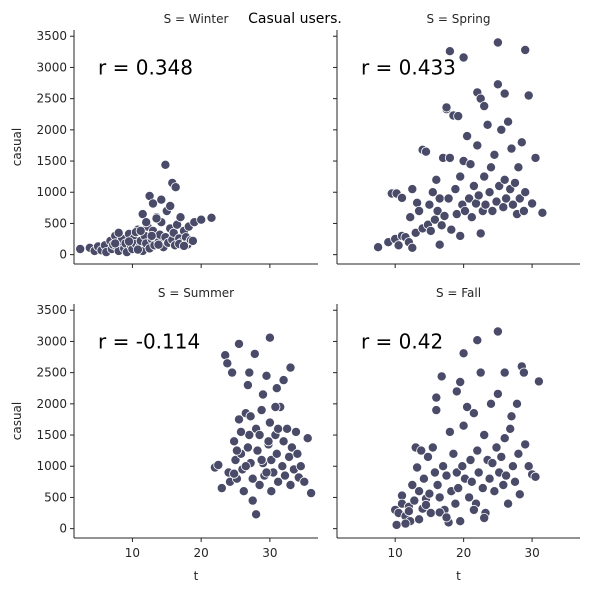  What do you see at coordinates (458, 19) in the screenshot?
I see `panel-title: S = Spring` at bounding box center [458, 19].